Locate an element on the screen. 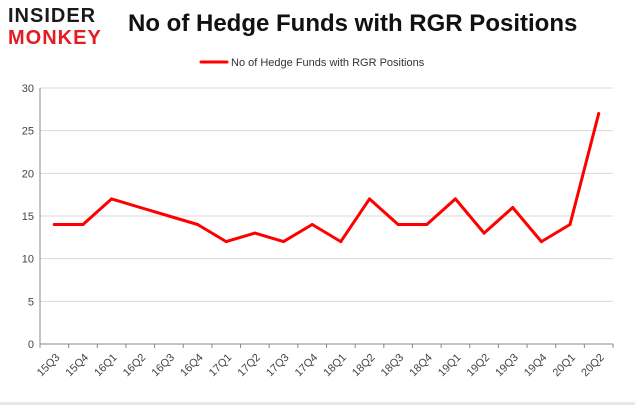  y-tick-label: 20 is located at coordinates (28, 174).